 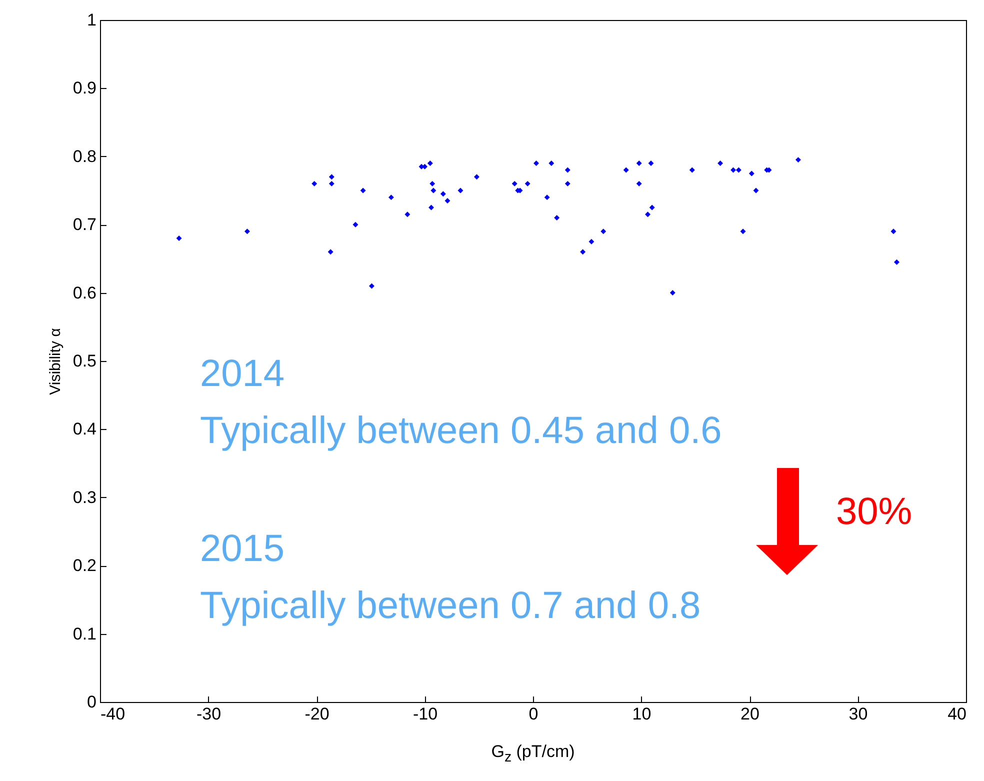 What do you see at coordinates (84, 429) in the screenshot?
I see `y-tick-label: 0.4` at bounding box center [84, 429].